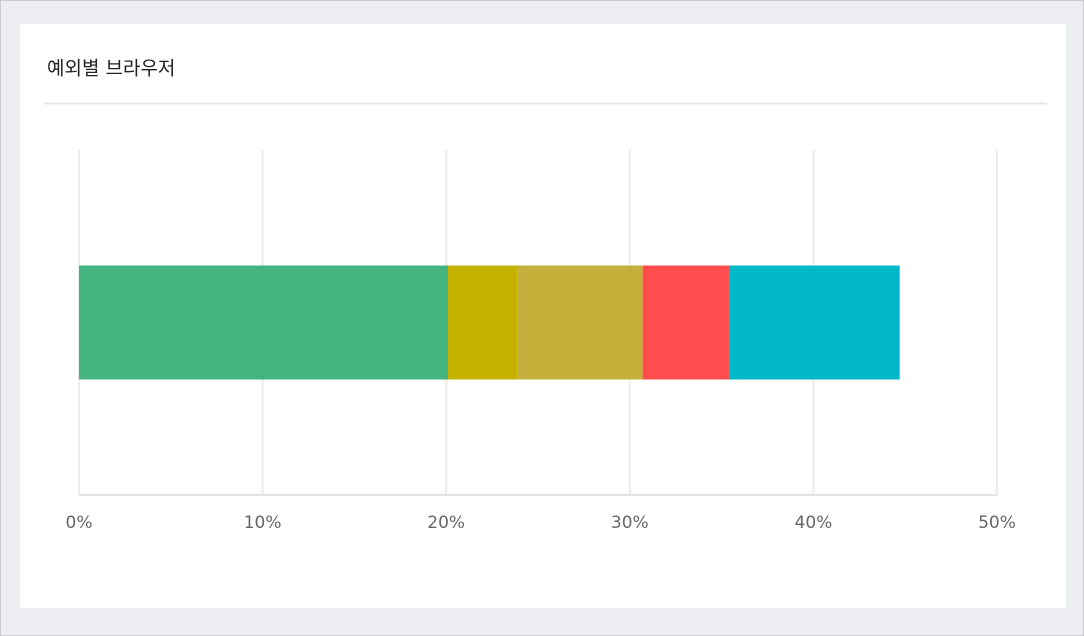 Image resolution: width=1084 pixels, height=636 pixels. Describe the element at coordinates (630, 523) in the screenshot. I see `x-tick-label: 30%` at that location.